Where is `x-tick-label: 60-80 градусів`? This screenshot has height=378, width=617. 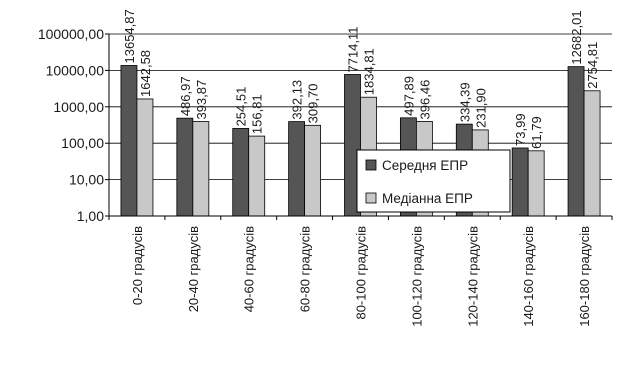
x-tick-label: 60-80 градусів is located at coordinates (305, 269).